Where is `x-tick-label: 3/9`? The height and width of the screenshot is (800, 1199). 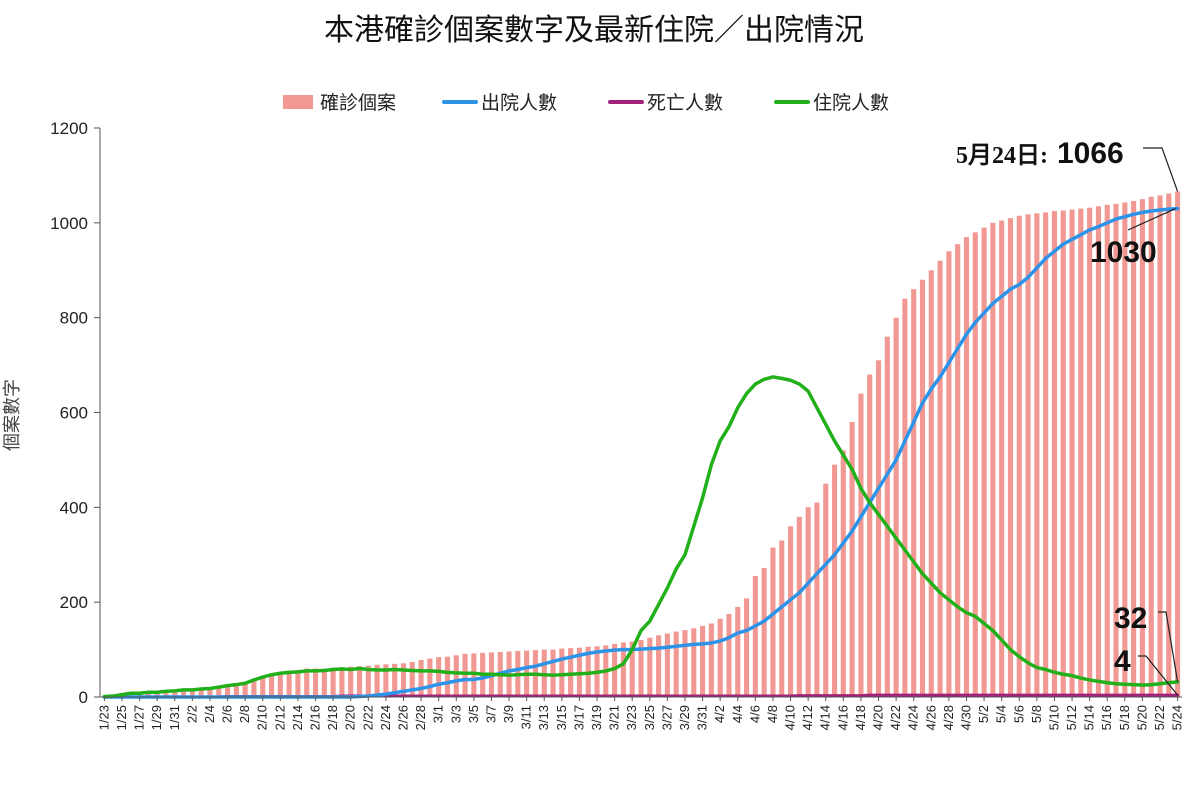 x-tick-label: 3/9 is located at coordinates (508, 714).